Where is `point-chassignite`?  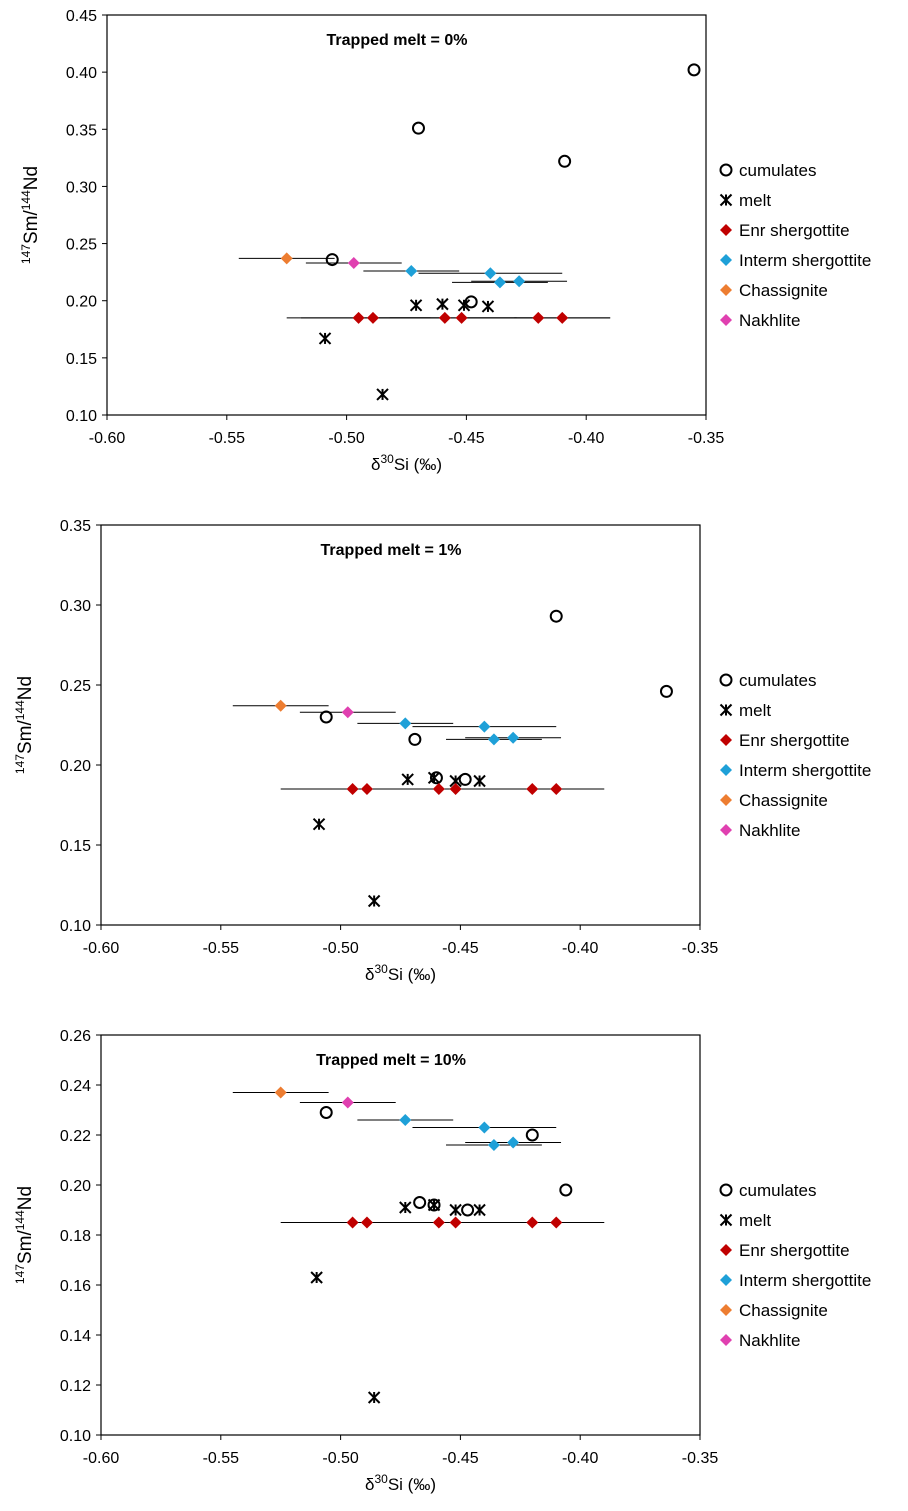
point-chassignite is located at coordinates (280, 705).